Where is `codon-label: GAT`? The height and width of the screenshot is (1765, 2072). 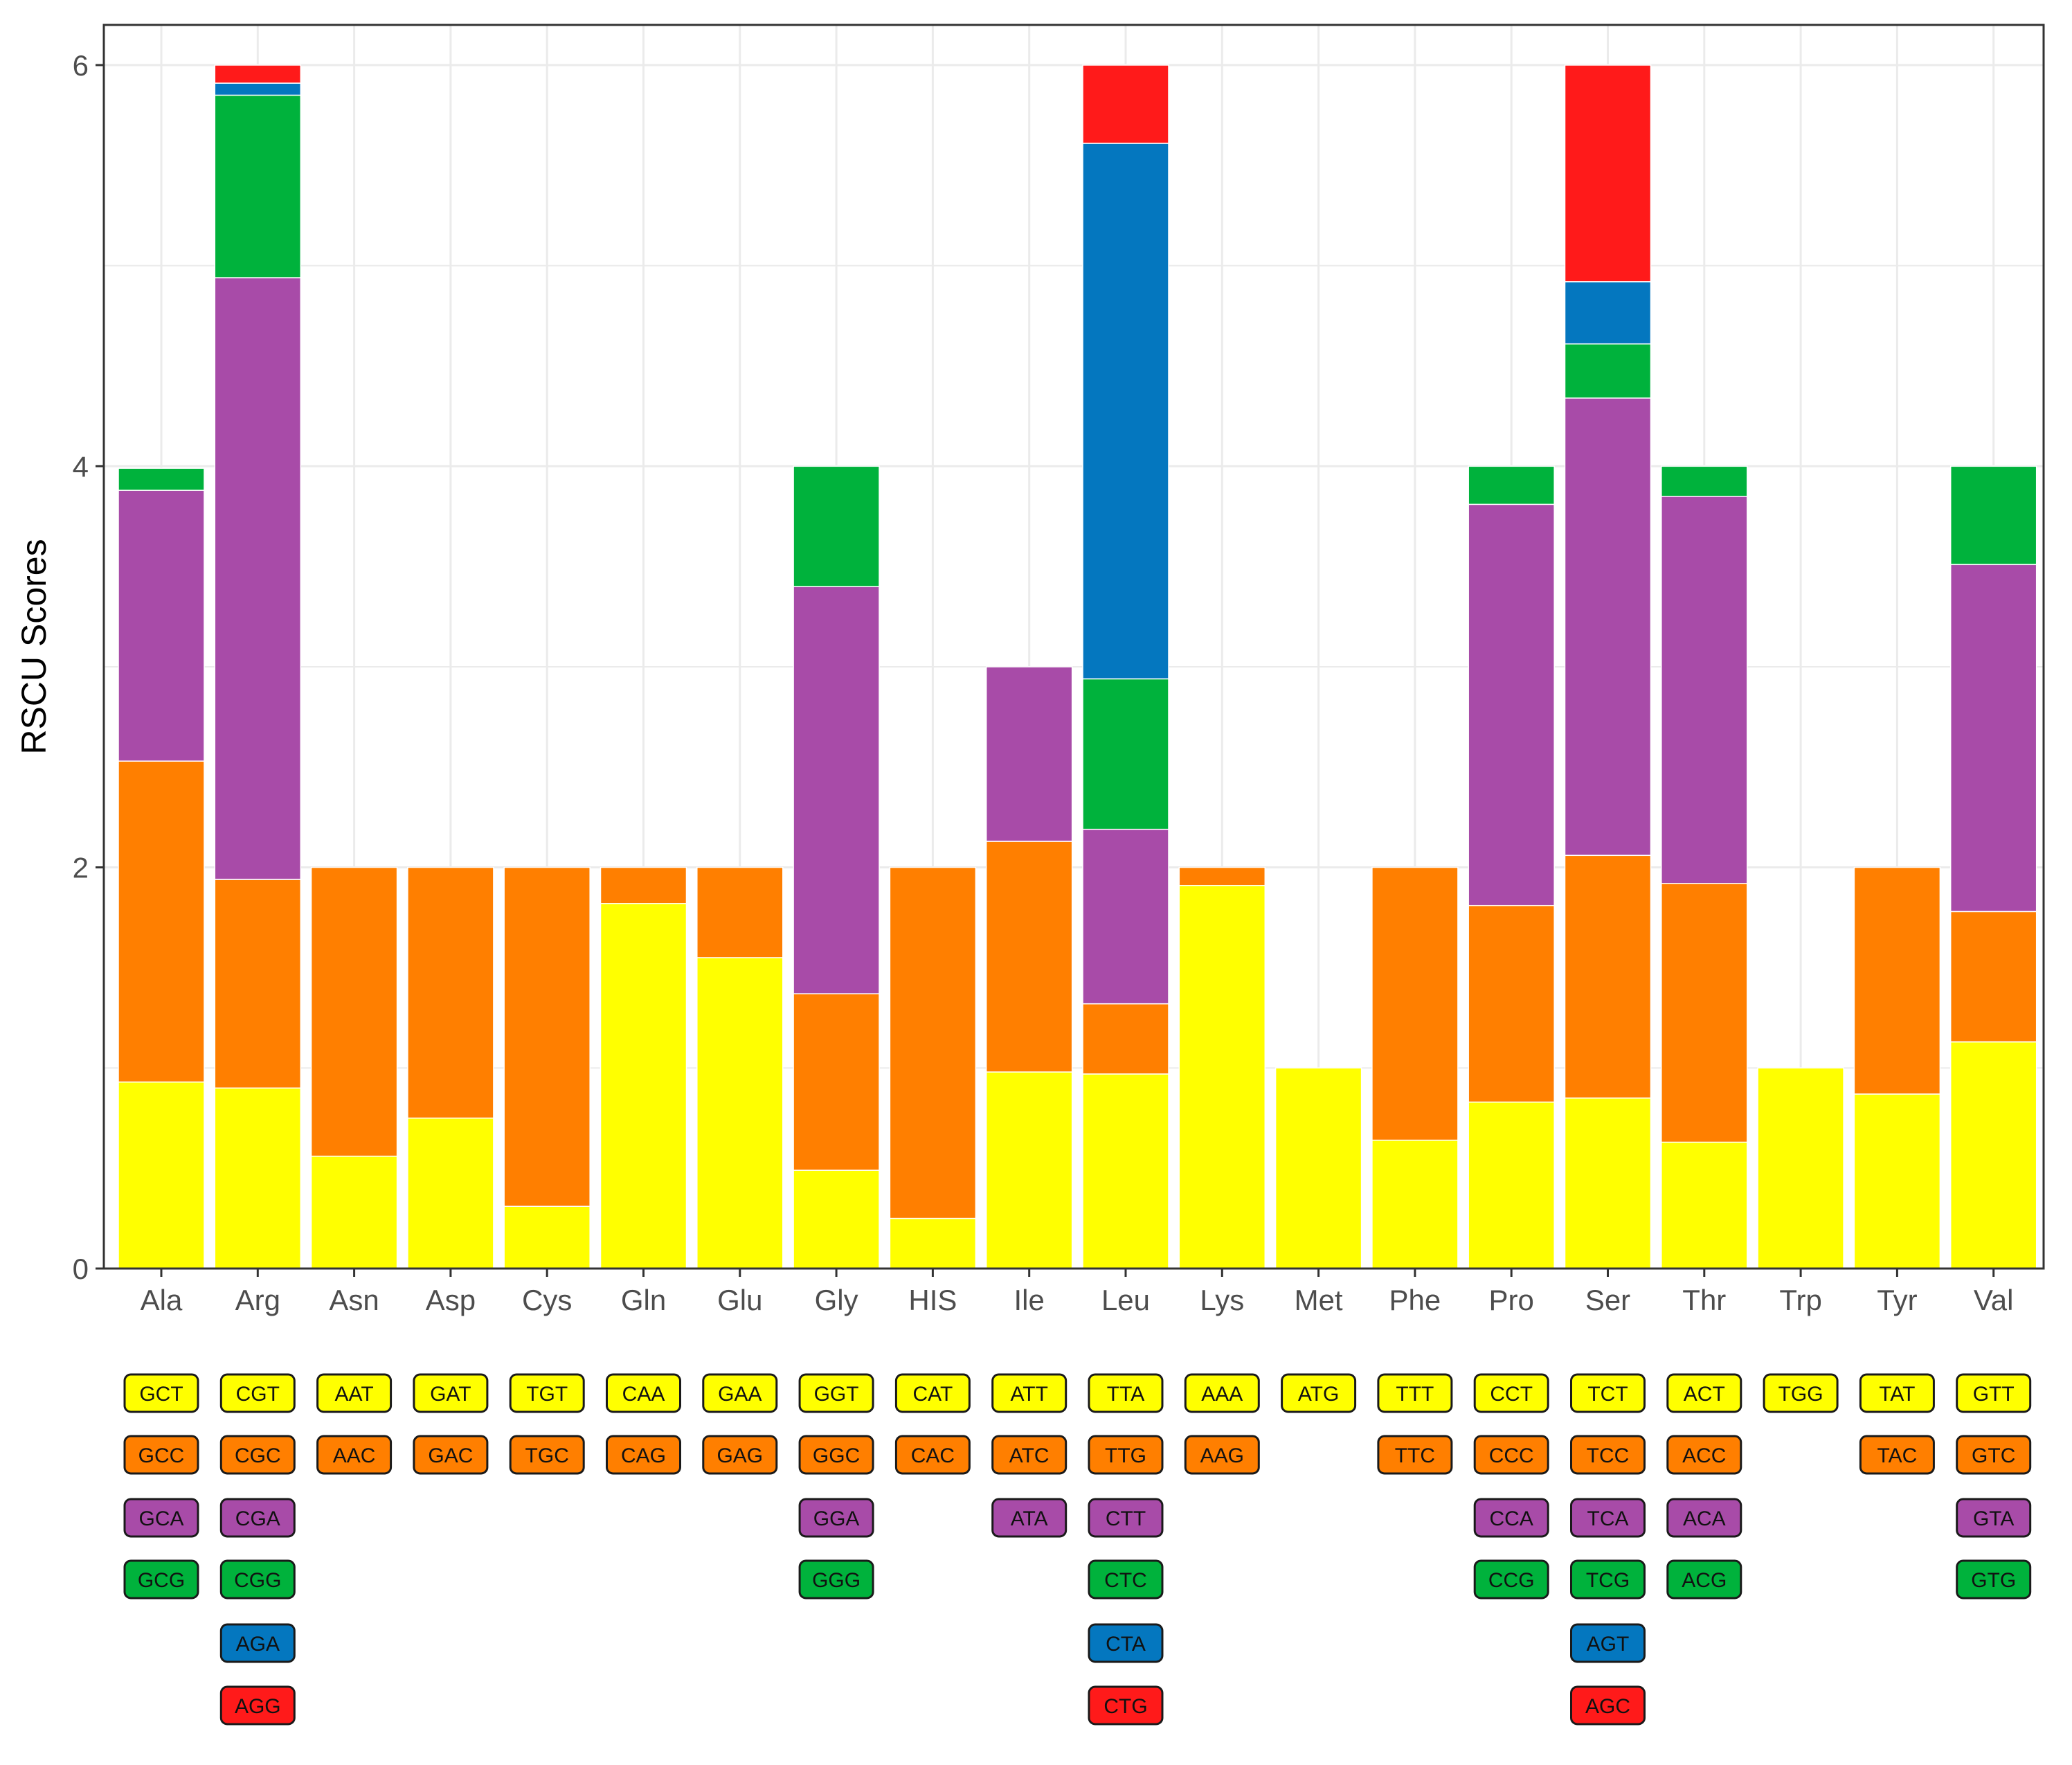 codon-label: GAT is located at coordinates (450, 1394).